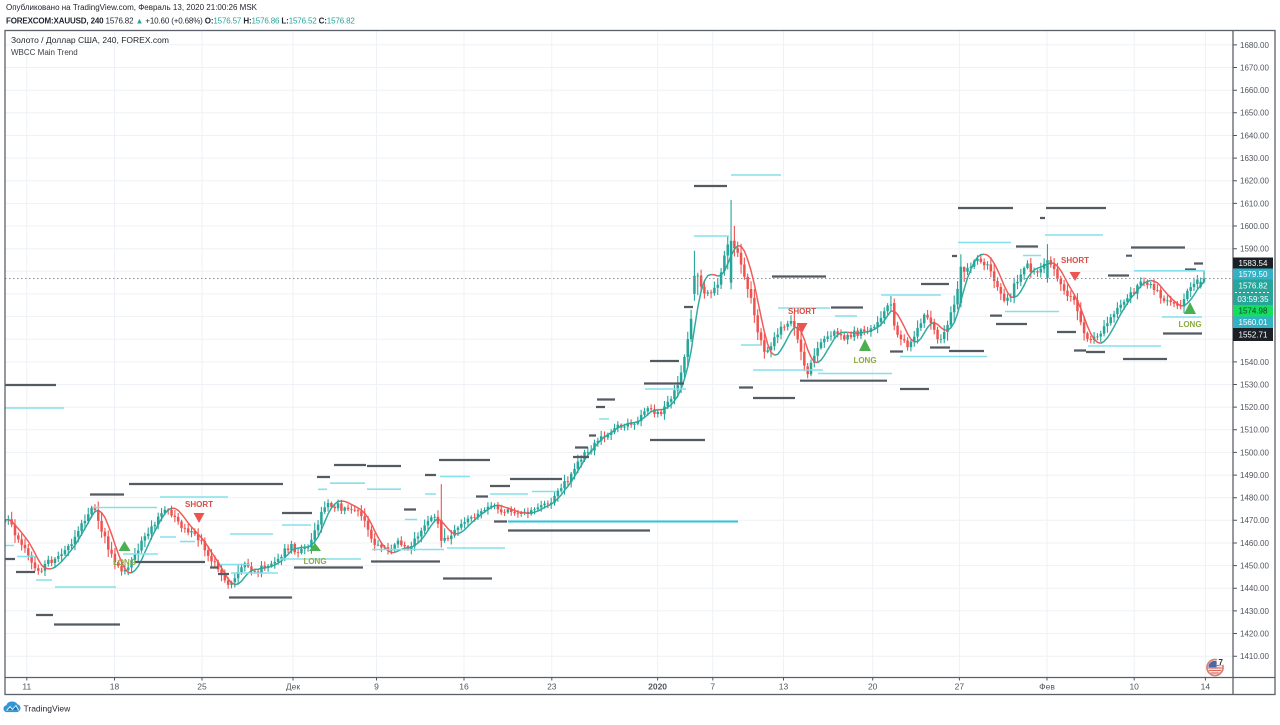 This screenshot has width=1280, height=725. What do you see at coordinates (293, 686) in the screenshot?
I see `svg-text: Дек` at bounding box center [293, 686].